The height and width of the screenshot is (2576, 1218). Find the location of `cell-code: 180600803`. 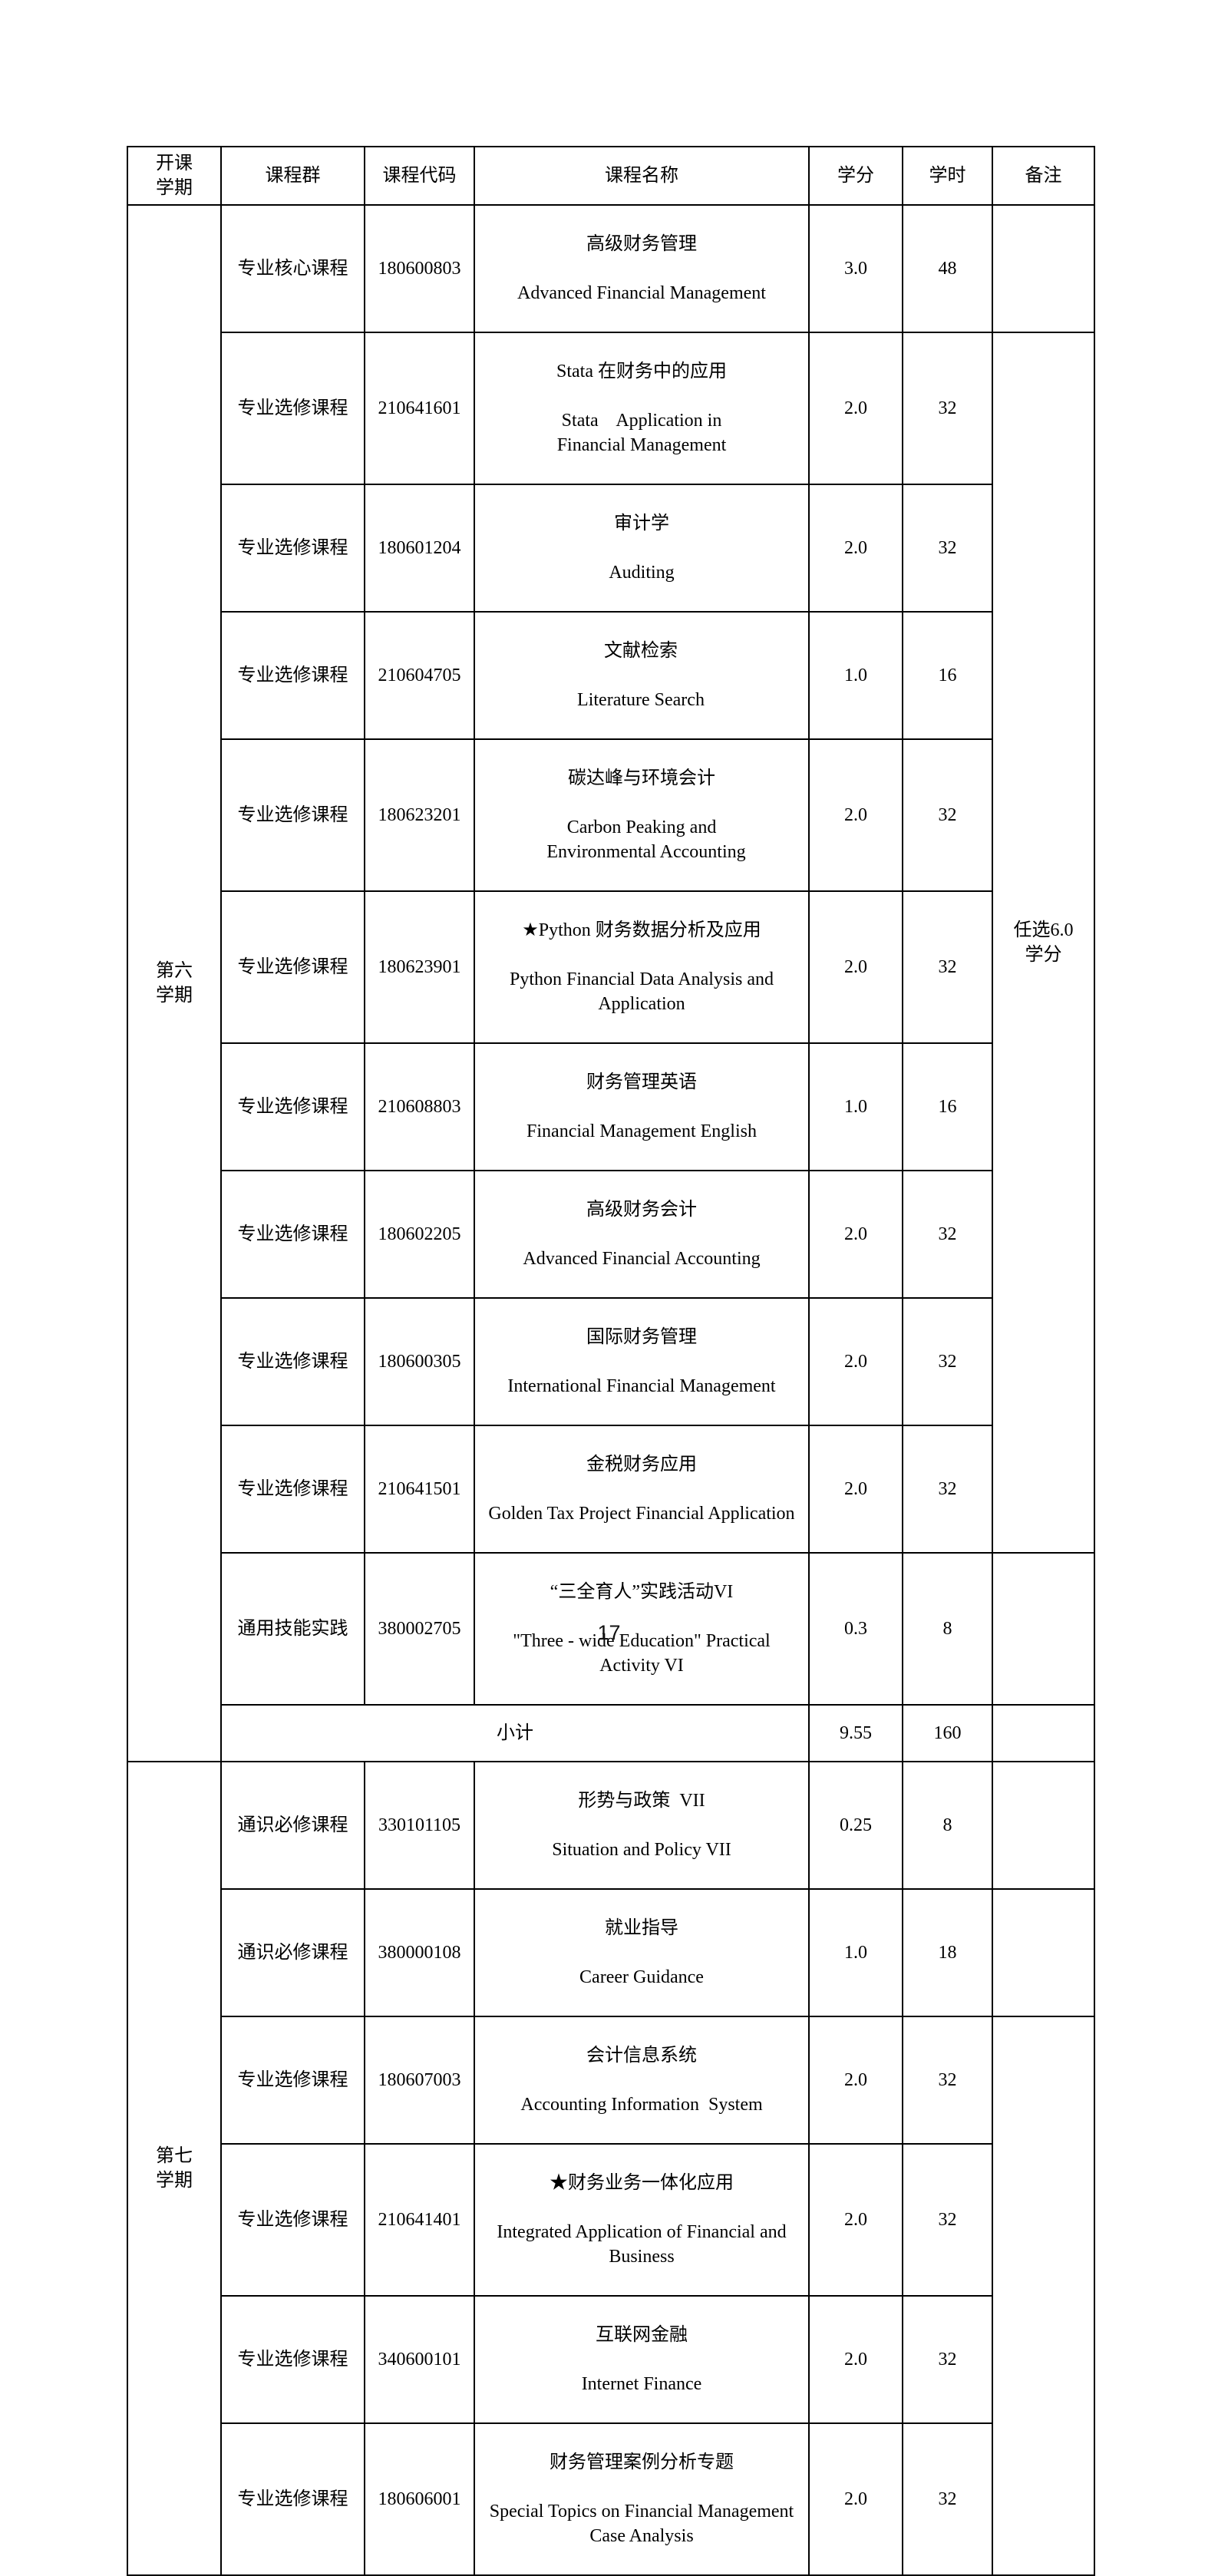

cell-code: 180600803 is located at coordinates (419, 268).